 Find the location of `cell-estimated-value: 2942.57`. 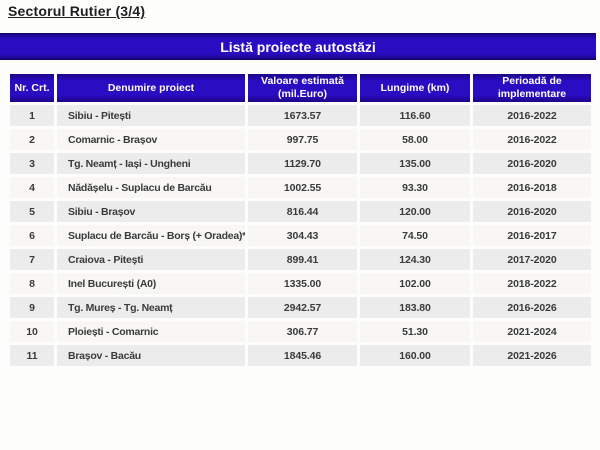

cell-estimated-value: 2942.57 is located at coordinates (302, 307).